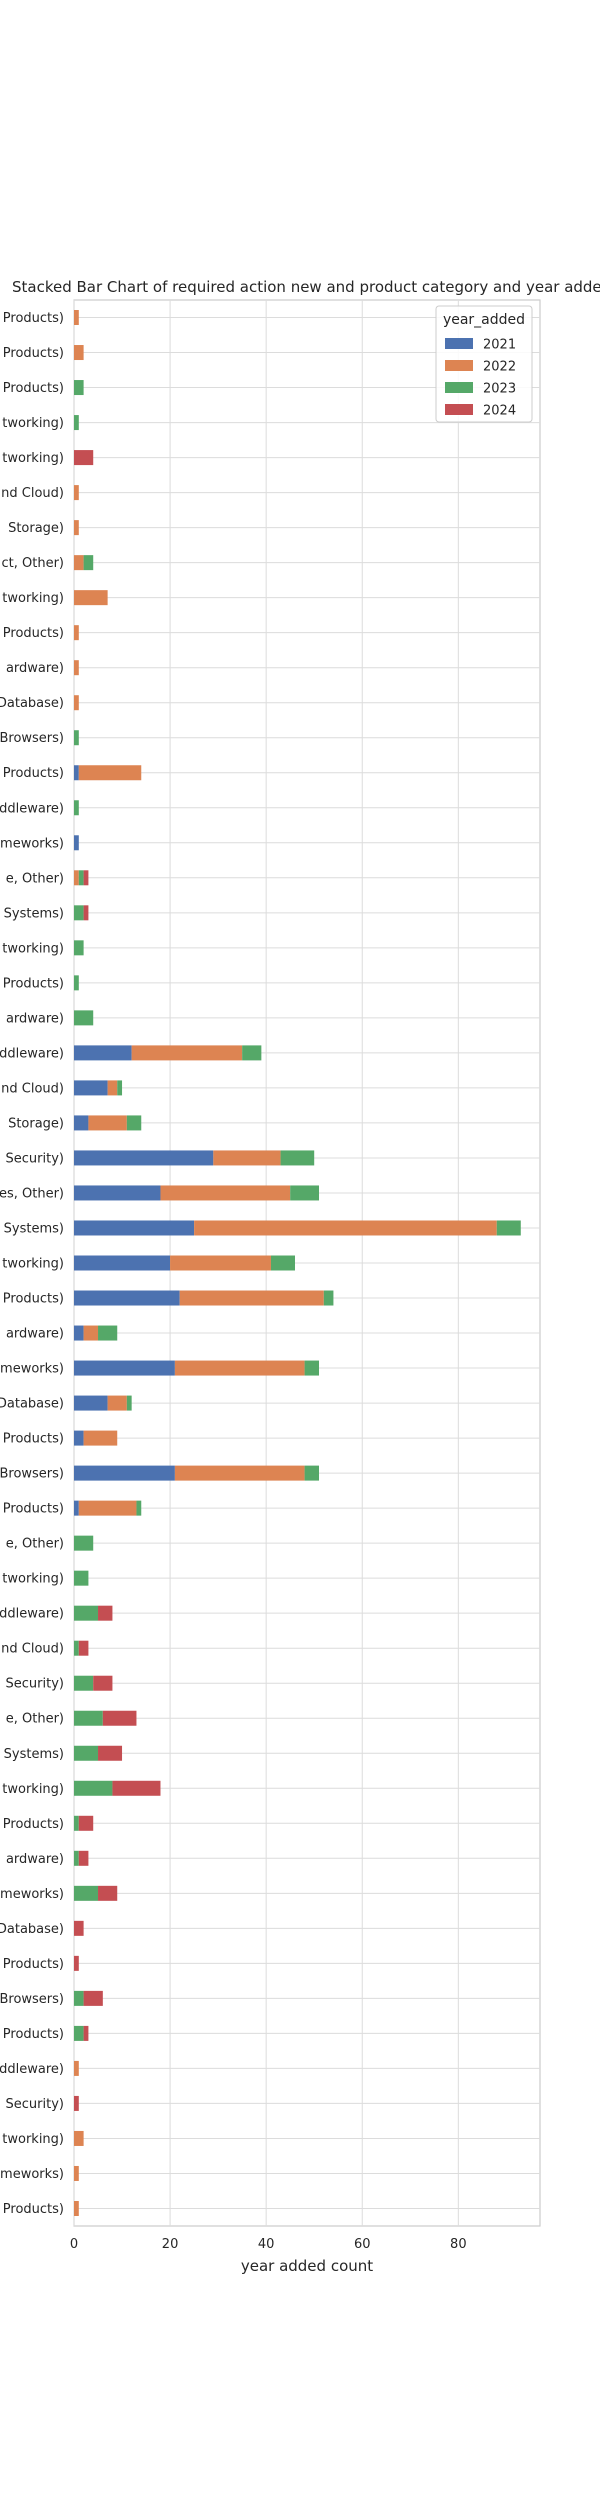 Image resolution: width=600 pixels, height=2500 pixels. Describe the element at coordinates (499, 411) in the screenshot. I see `legend-label-2024: 2024` at that location.